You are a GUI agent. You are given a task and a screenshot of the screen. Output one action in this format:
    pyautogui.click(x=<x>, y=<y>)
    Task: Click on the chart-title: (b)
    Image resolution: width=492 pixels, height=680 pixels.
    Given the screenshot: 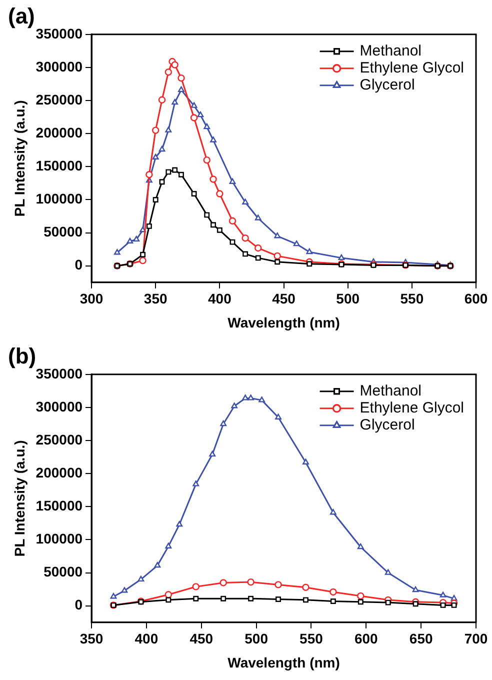 What is the action you would take?
    pyautogui.click(x=22, y=355)
    